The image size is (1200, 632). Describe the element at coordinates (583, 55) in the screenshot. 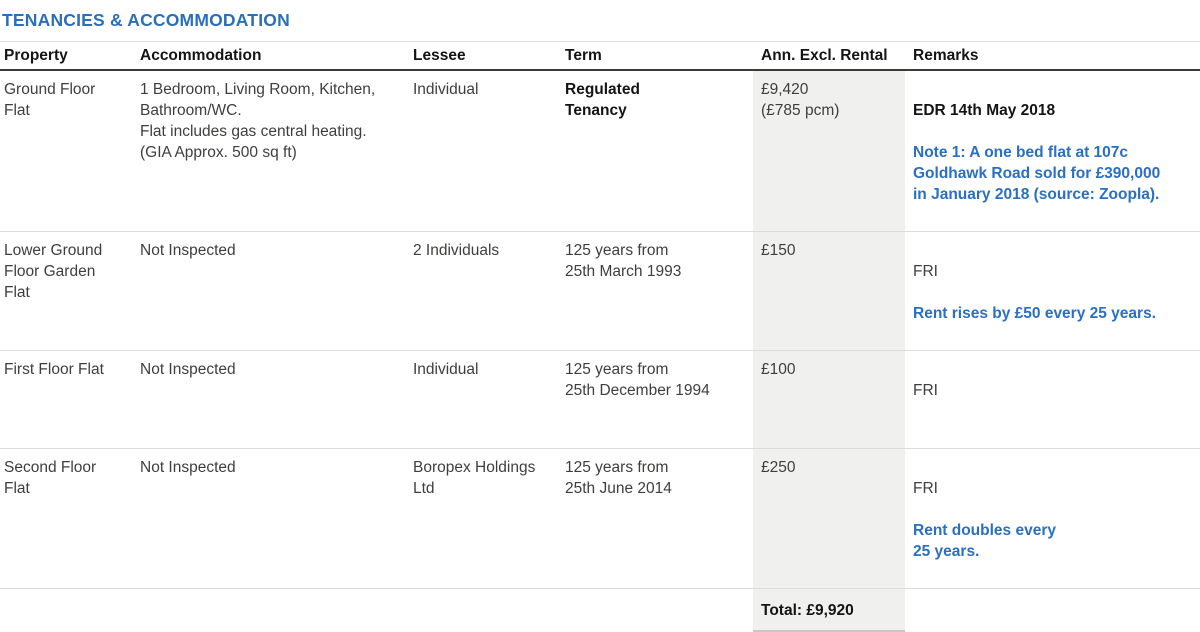

I see `column-header-term: Term` at that location.